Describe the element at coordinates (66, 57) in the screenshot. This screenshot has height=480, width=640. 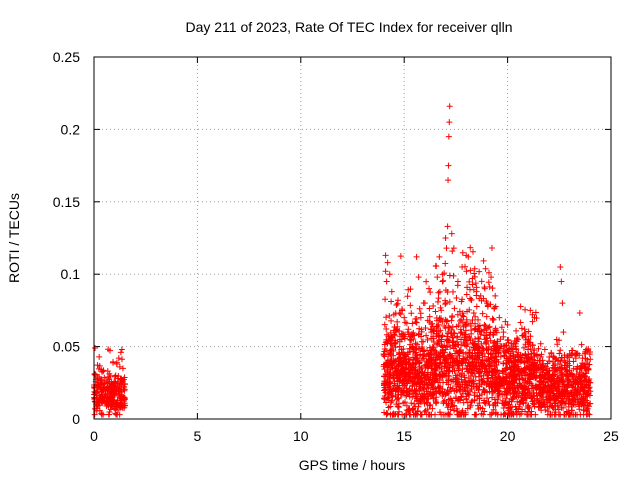
I see `y-tick-label: 0.25` at that location.